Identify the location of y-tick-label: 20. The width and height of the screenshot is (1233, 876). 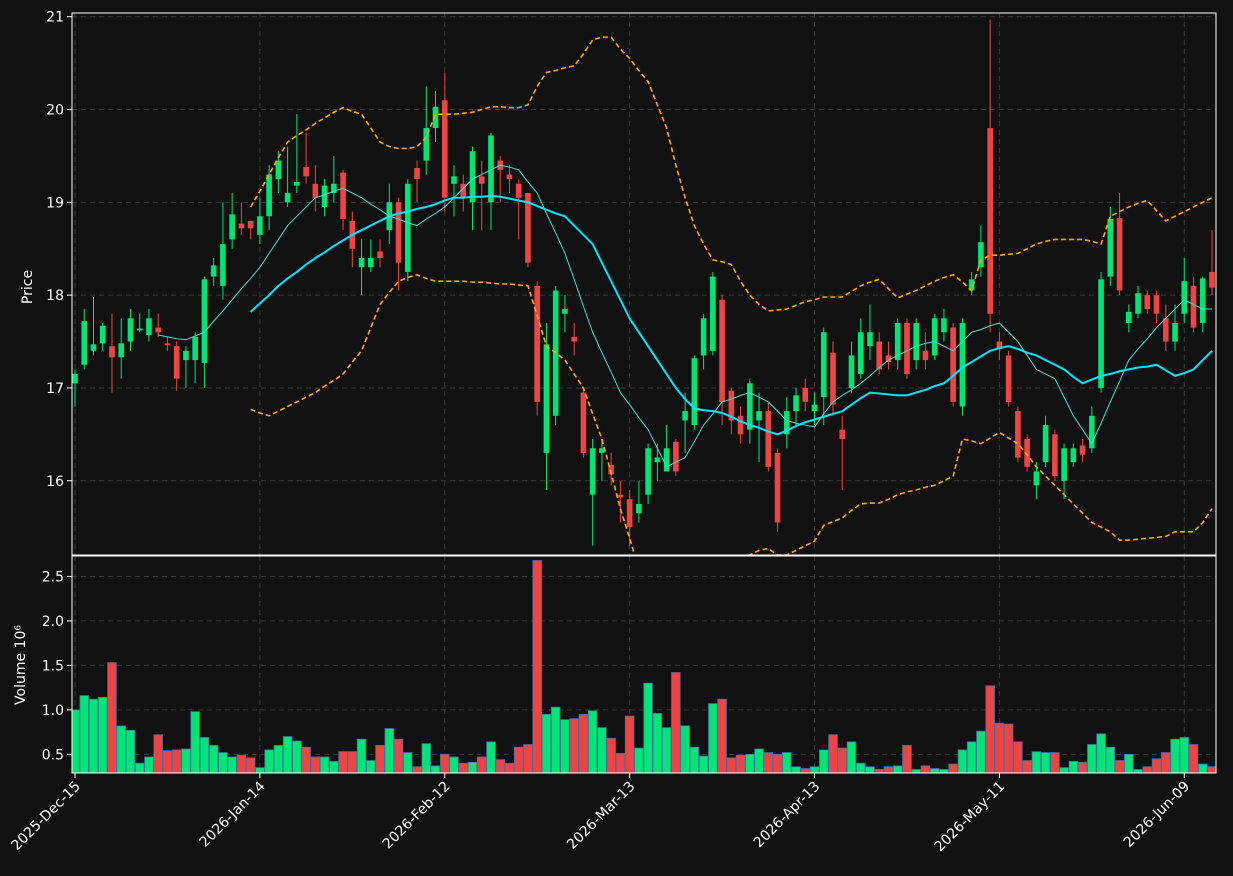
(55, 111).